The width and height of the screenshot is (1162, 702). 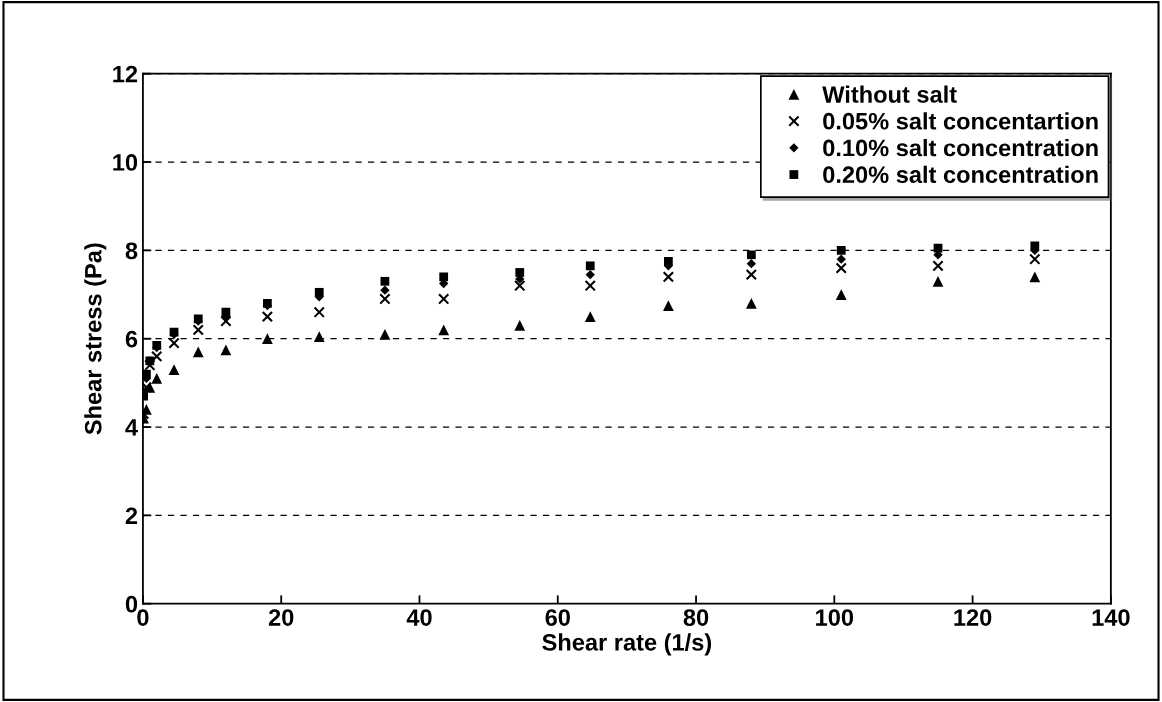 I want to click on y-tick-label: 2, so click(x=131, y=515).